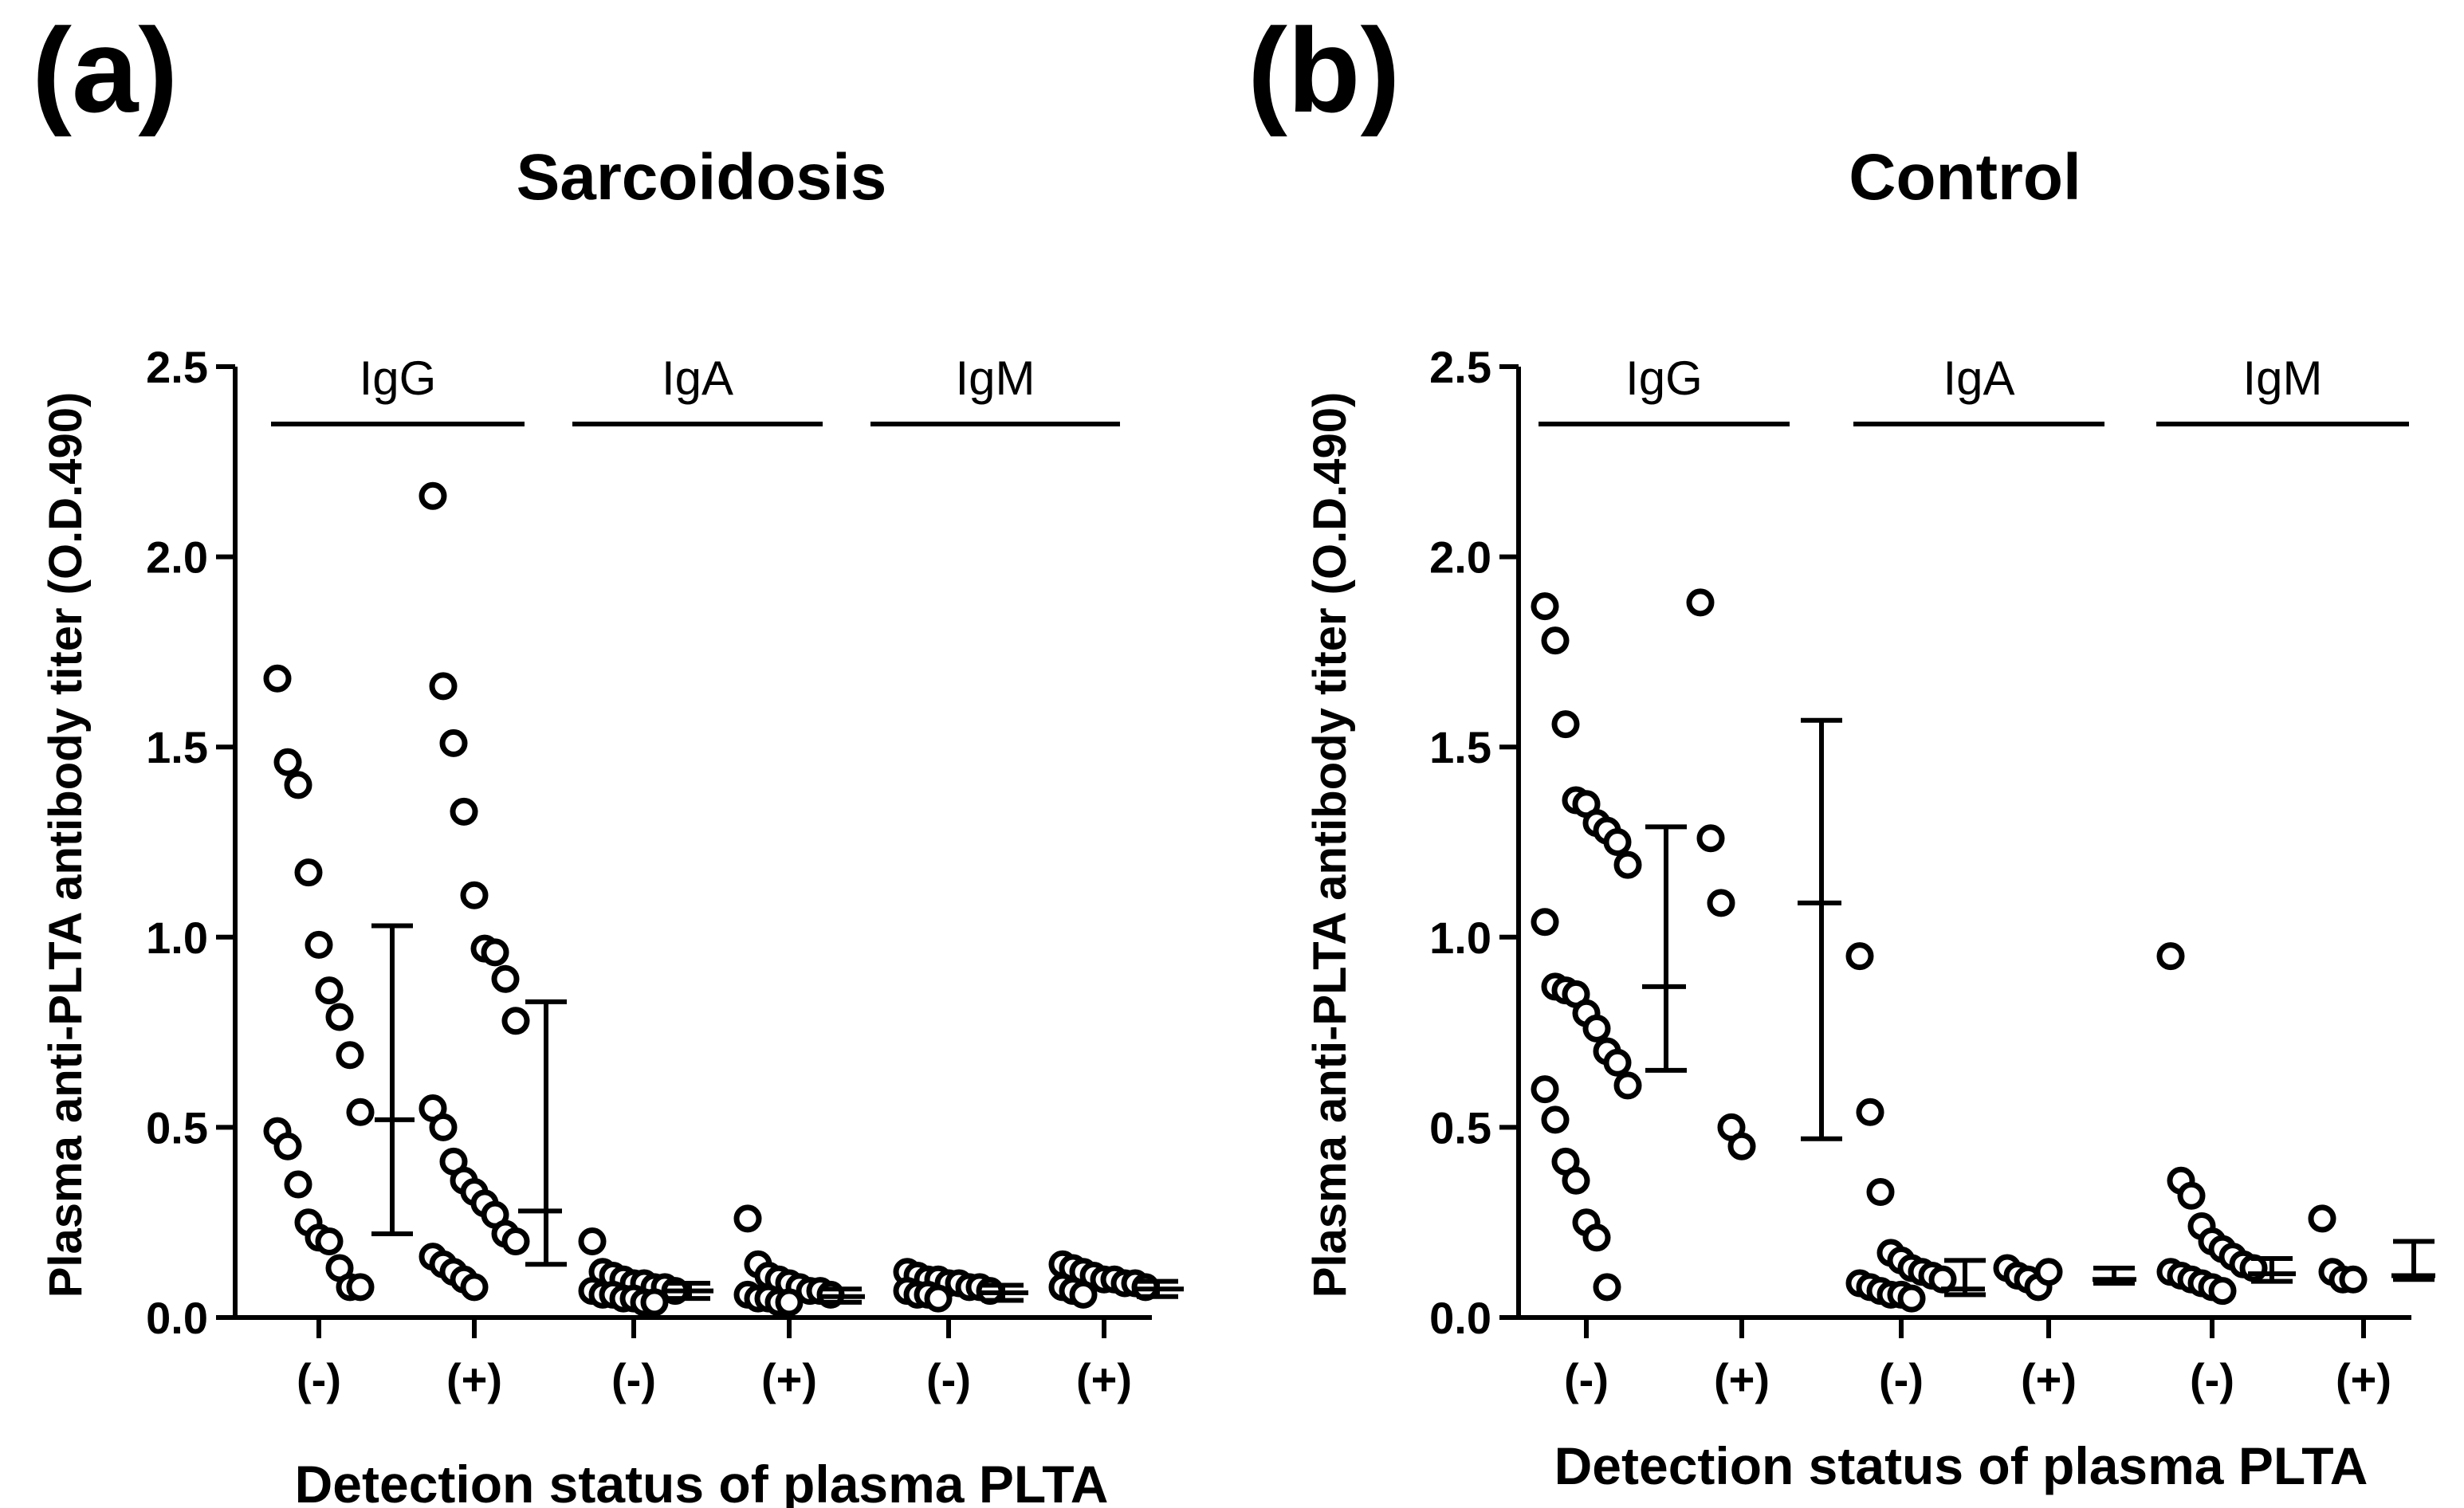 The image size is (2464, 1508). Describe the element at coordinates (702, 177) in the screenshot. I see `panel-title-a: Sarcoidosis` at that location.